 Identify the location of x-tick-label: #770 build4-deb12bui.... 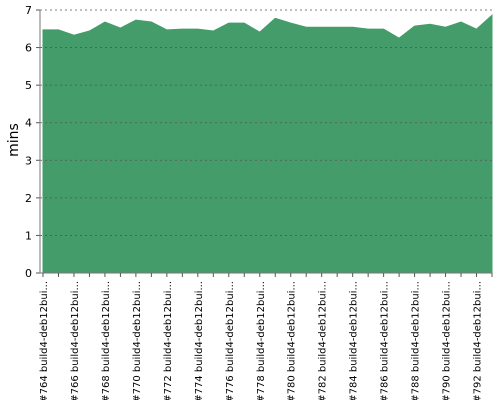
(137, 340).